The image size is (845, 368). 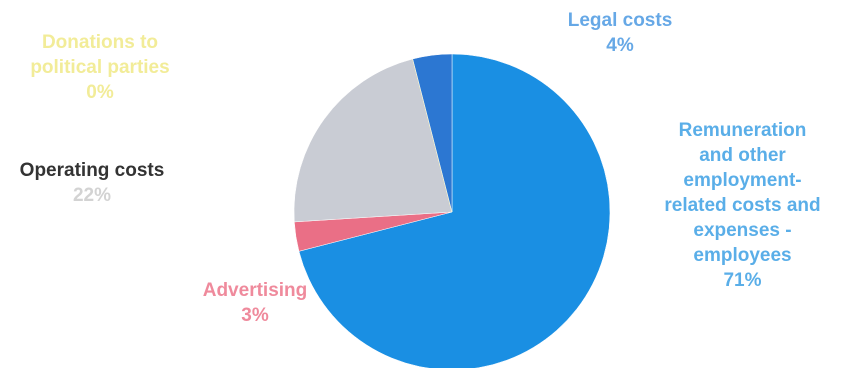 I want to click on label-operating-costs: Operating costs 22%, so click(x=92, y=183).